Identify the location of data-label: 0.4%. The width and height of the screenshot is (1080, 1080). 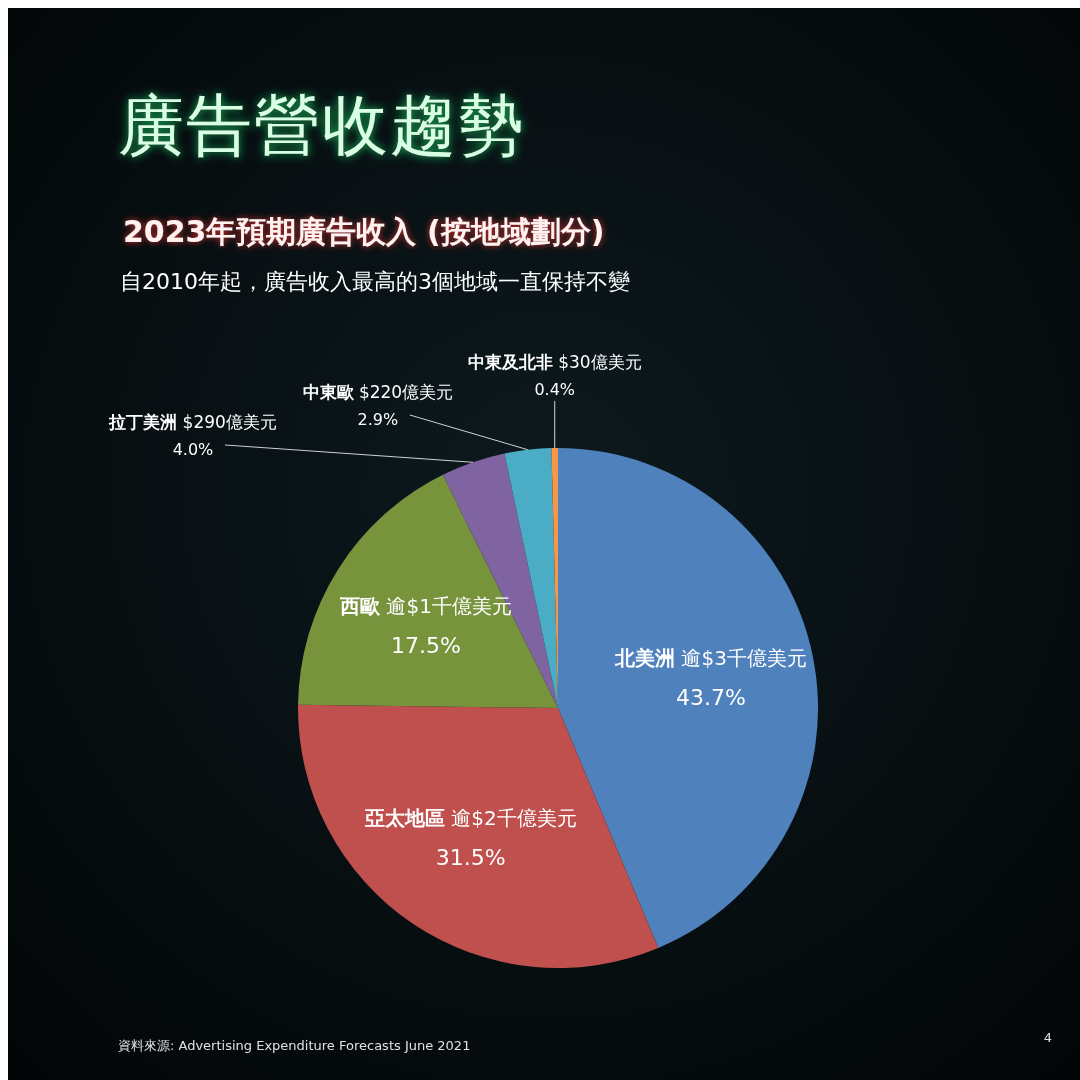
(555, 389).